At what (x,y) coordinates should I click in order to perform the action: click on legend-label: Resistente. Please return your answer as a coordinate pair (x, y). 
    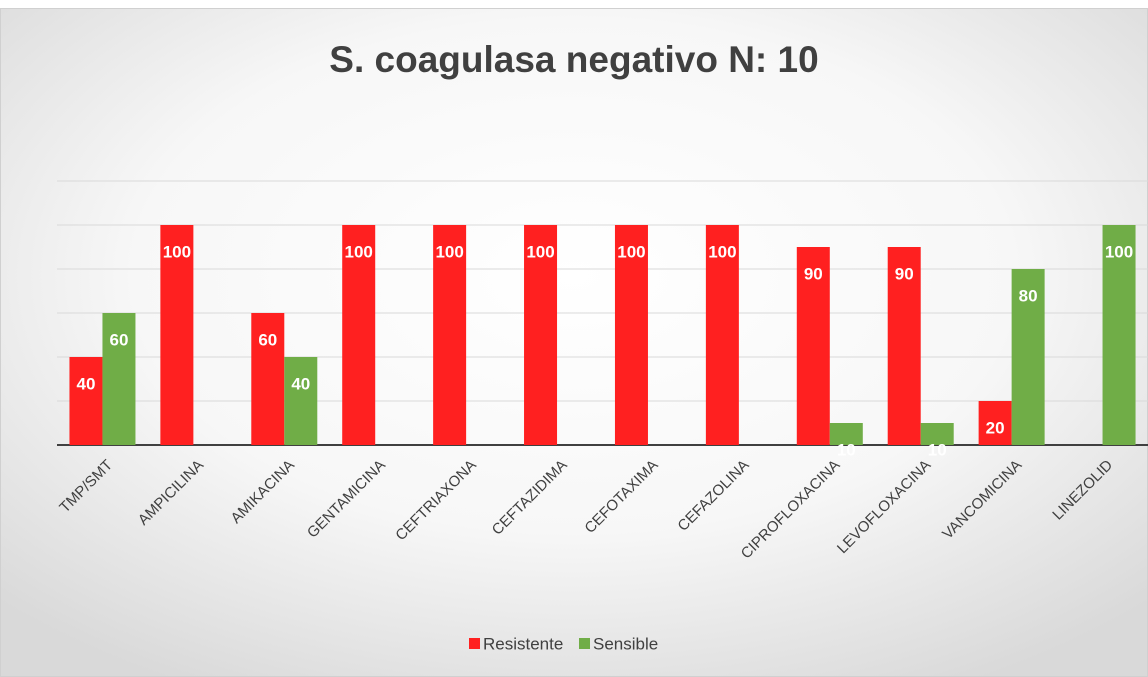
    Looking at the image, I should click on (523, 643).